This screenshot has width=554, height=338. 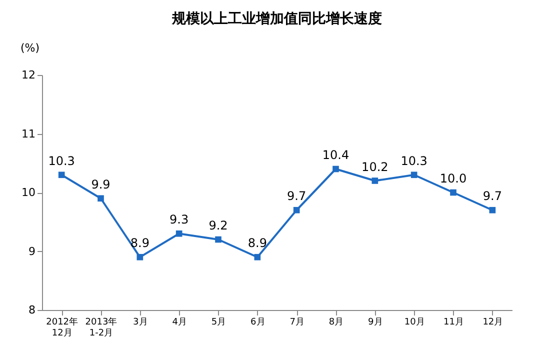 What do you see at coordinates (29, 133) in the screenshot?
I see `y-tick-label: 11` at bounding box center [29, 133].